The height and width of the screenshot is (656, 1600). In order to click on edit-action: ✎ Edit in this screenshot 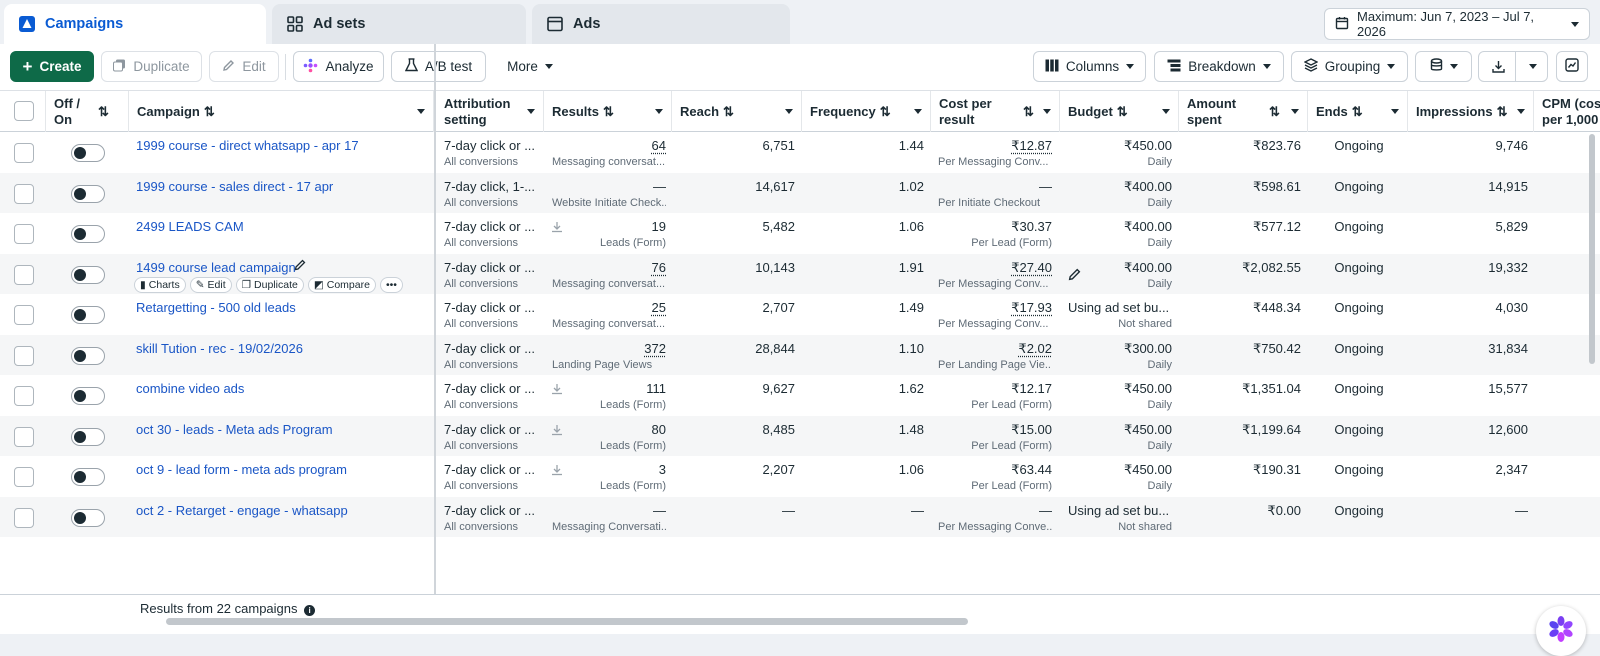, I will do `click(210, 284)`.